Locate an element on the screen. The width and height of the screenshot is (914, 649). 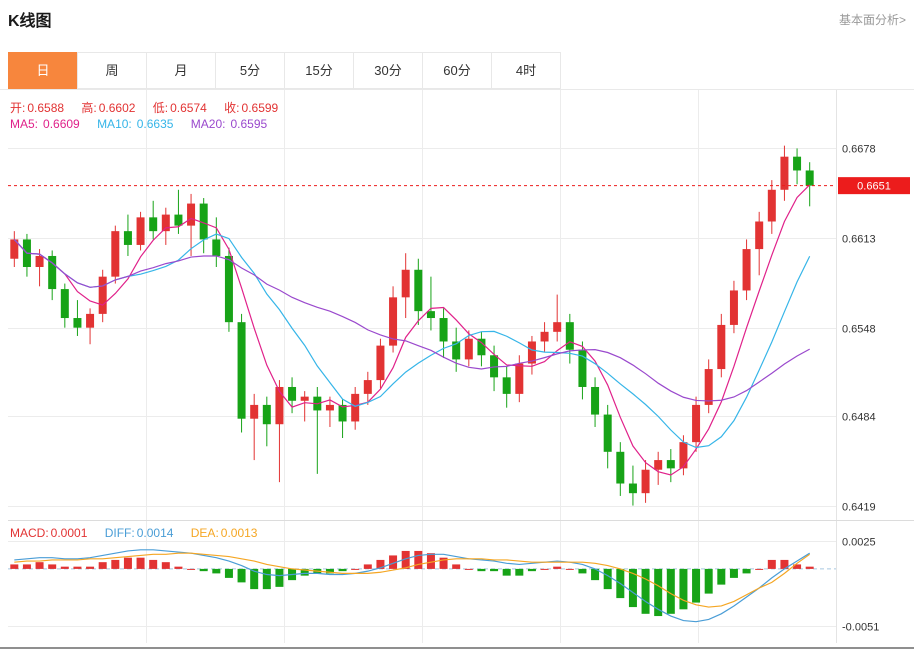
dea-label: DEA: is located at coordinates (204, 533).